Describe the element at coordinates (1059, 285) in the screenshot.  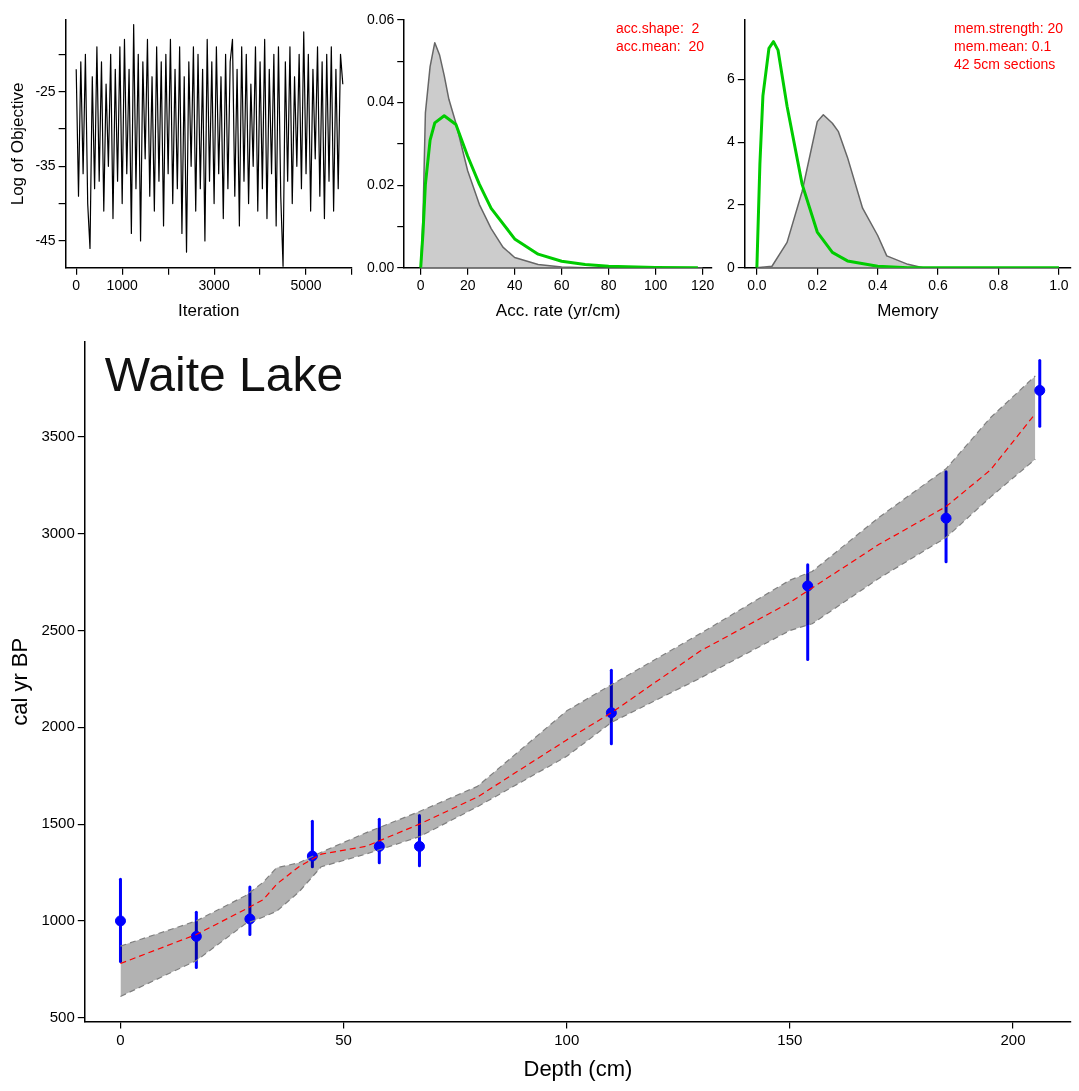
I see `x-tick-label: 1.0` at that location.